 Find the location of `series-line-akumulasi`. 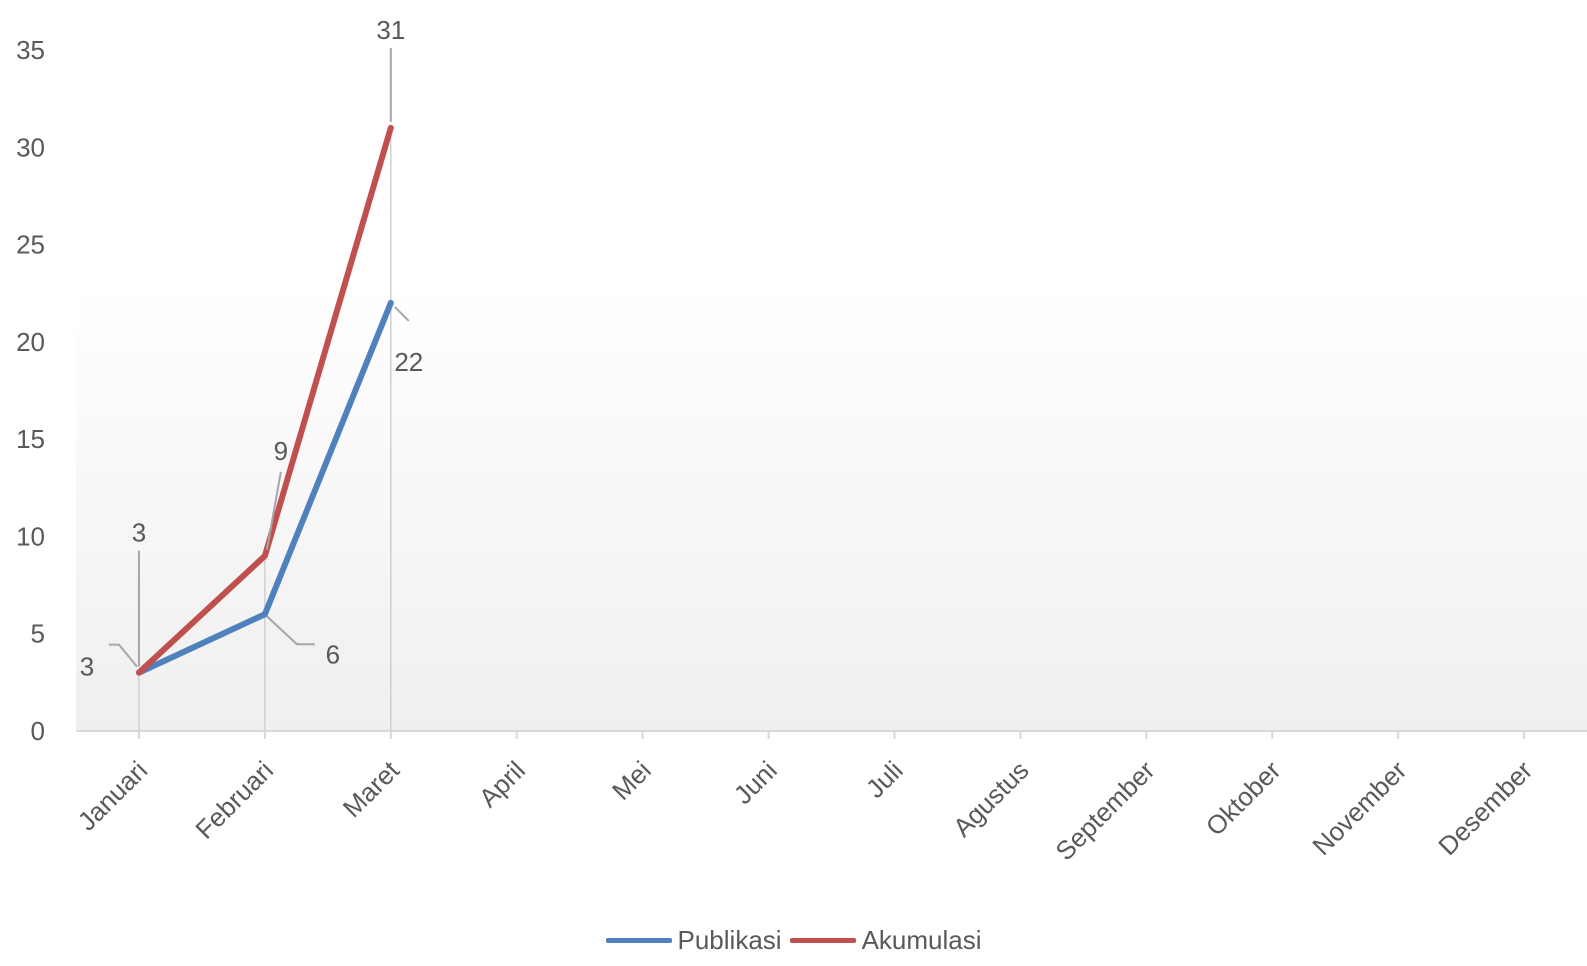

series-line-akumulasi is located at coordinates (264, 400).